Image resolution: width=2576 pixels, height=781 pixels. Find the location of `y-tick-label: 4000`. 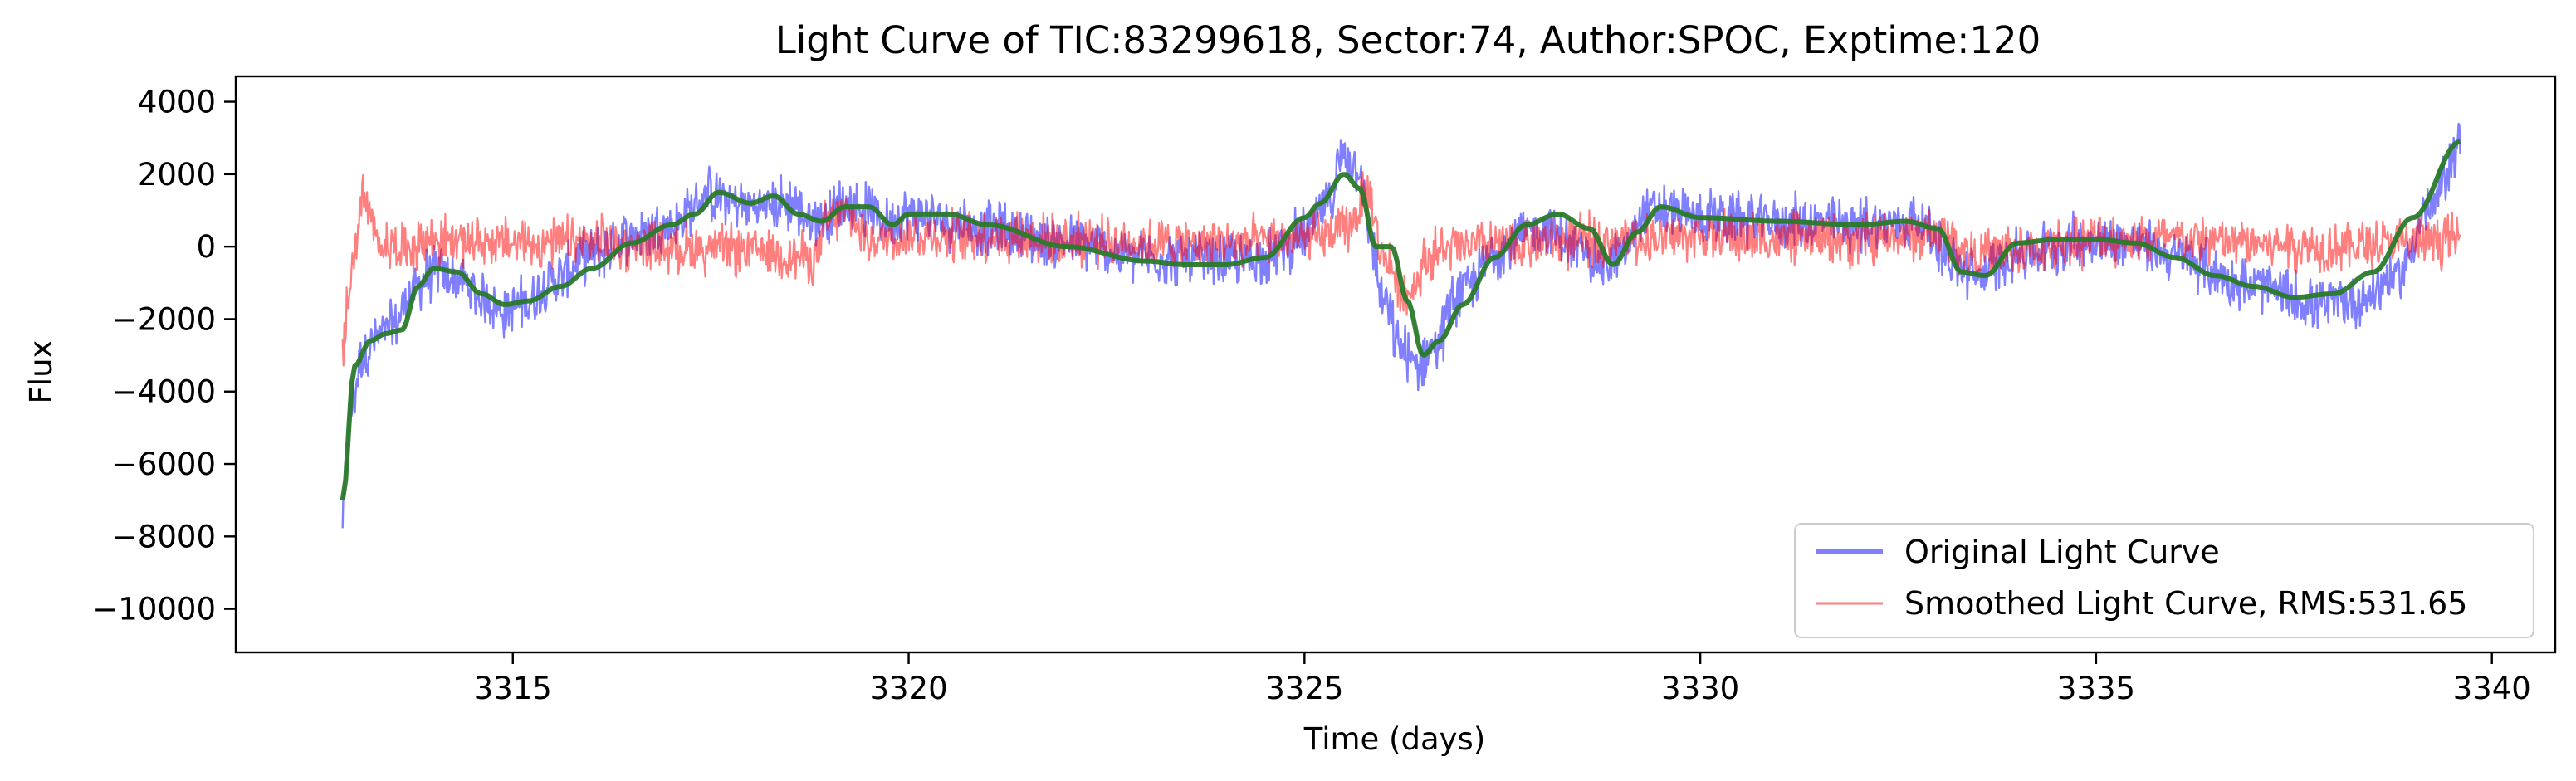

y-tick-label: 4000 is located at coordinates (177, 102).